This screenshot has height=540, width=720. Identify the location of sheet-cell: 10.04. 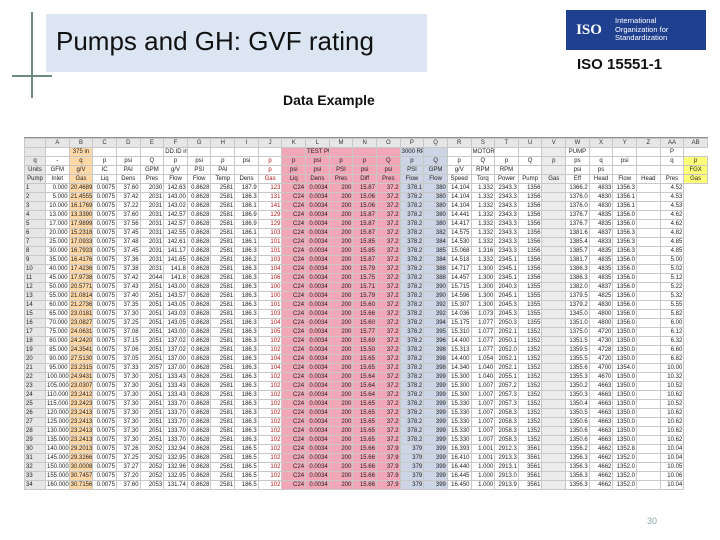
(672, 458).